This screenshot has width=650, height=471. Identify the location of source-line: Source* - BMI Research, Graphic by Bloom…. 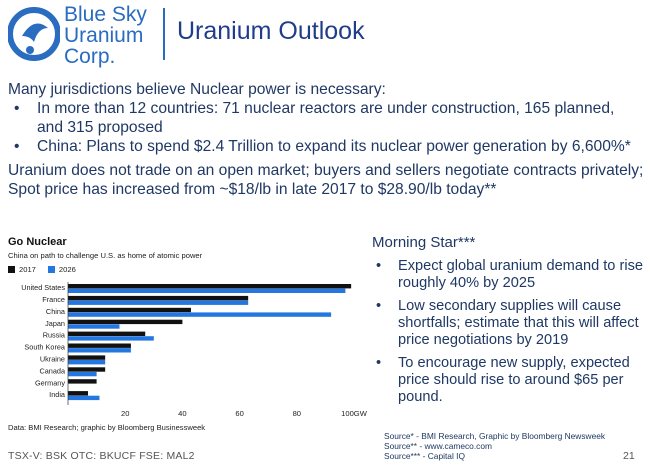
(495, 436).